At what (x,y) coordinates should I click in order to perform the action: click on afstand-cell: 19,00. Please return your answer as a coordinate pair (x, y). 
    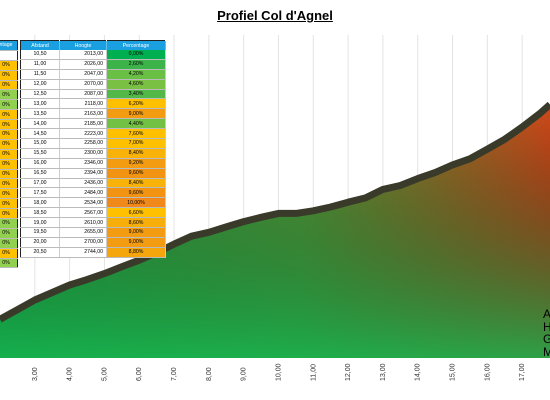
    Looking at the image, I should click on (40, 223).